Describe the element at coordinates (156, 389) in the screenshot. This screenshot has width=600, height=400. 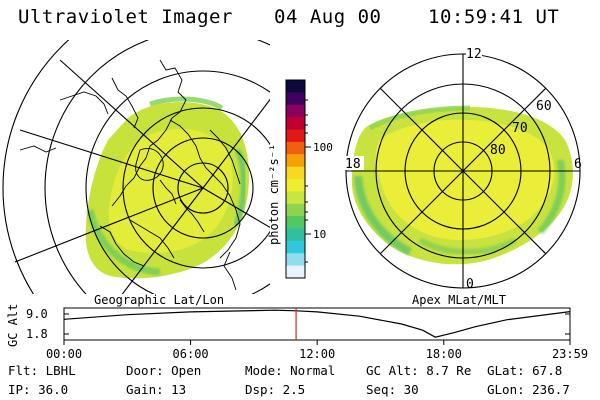
I see `status-gain: Gain: 13` at that location.